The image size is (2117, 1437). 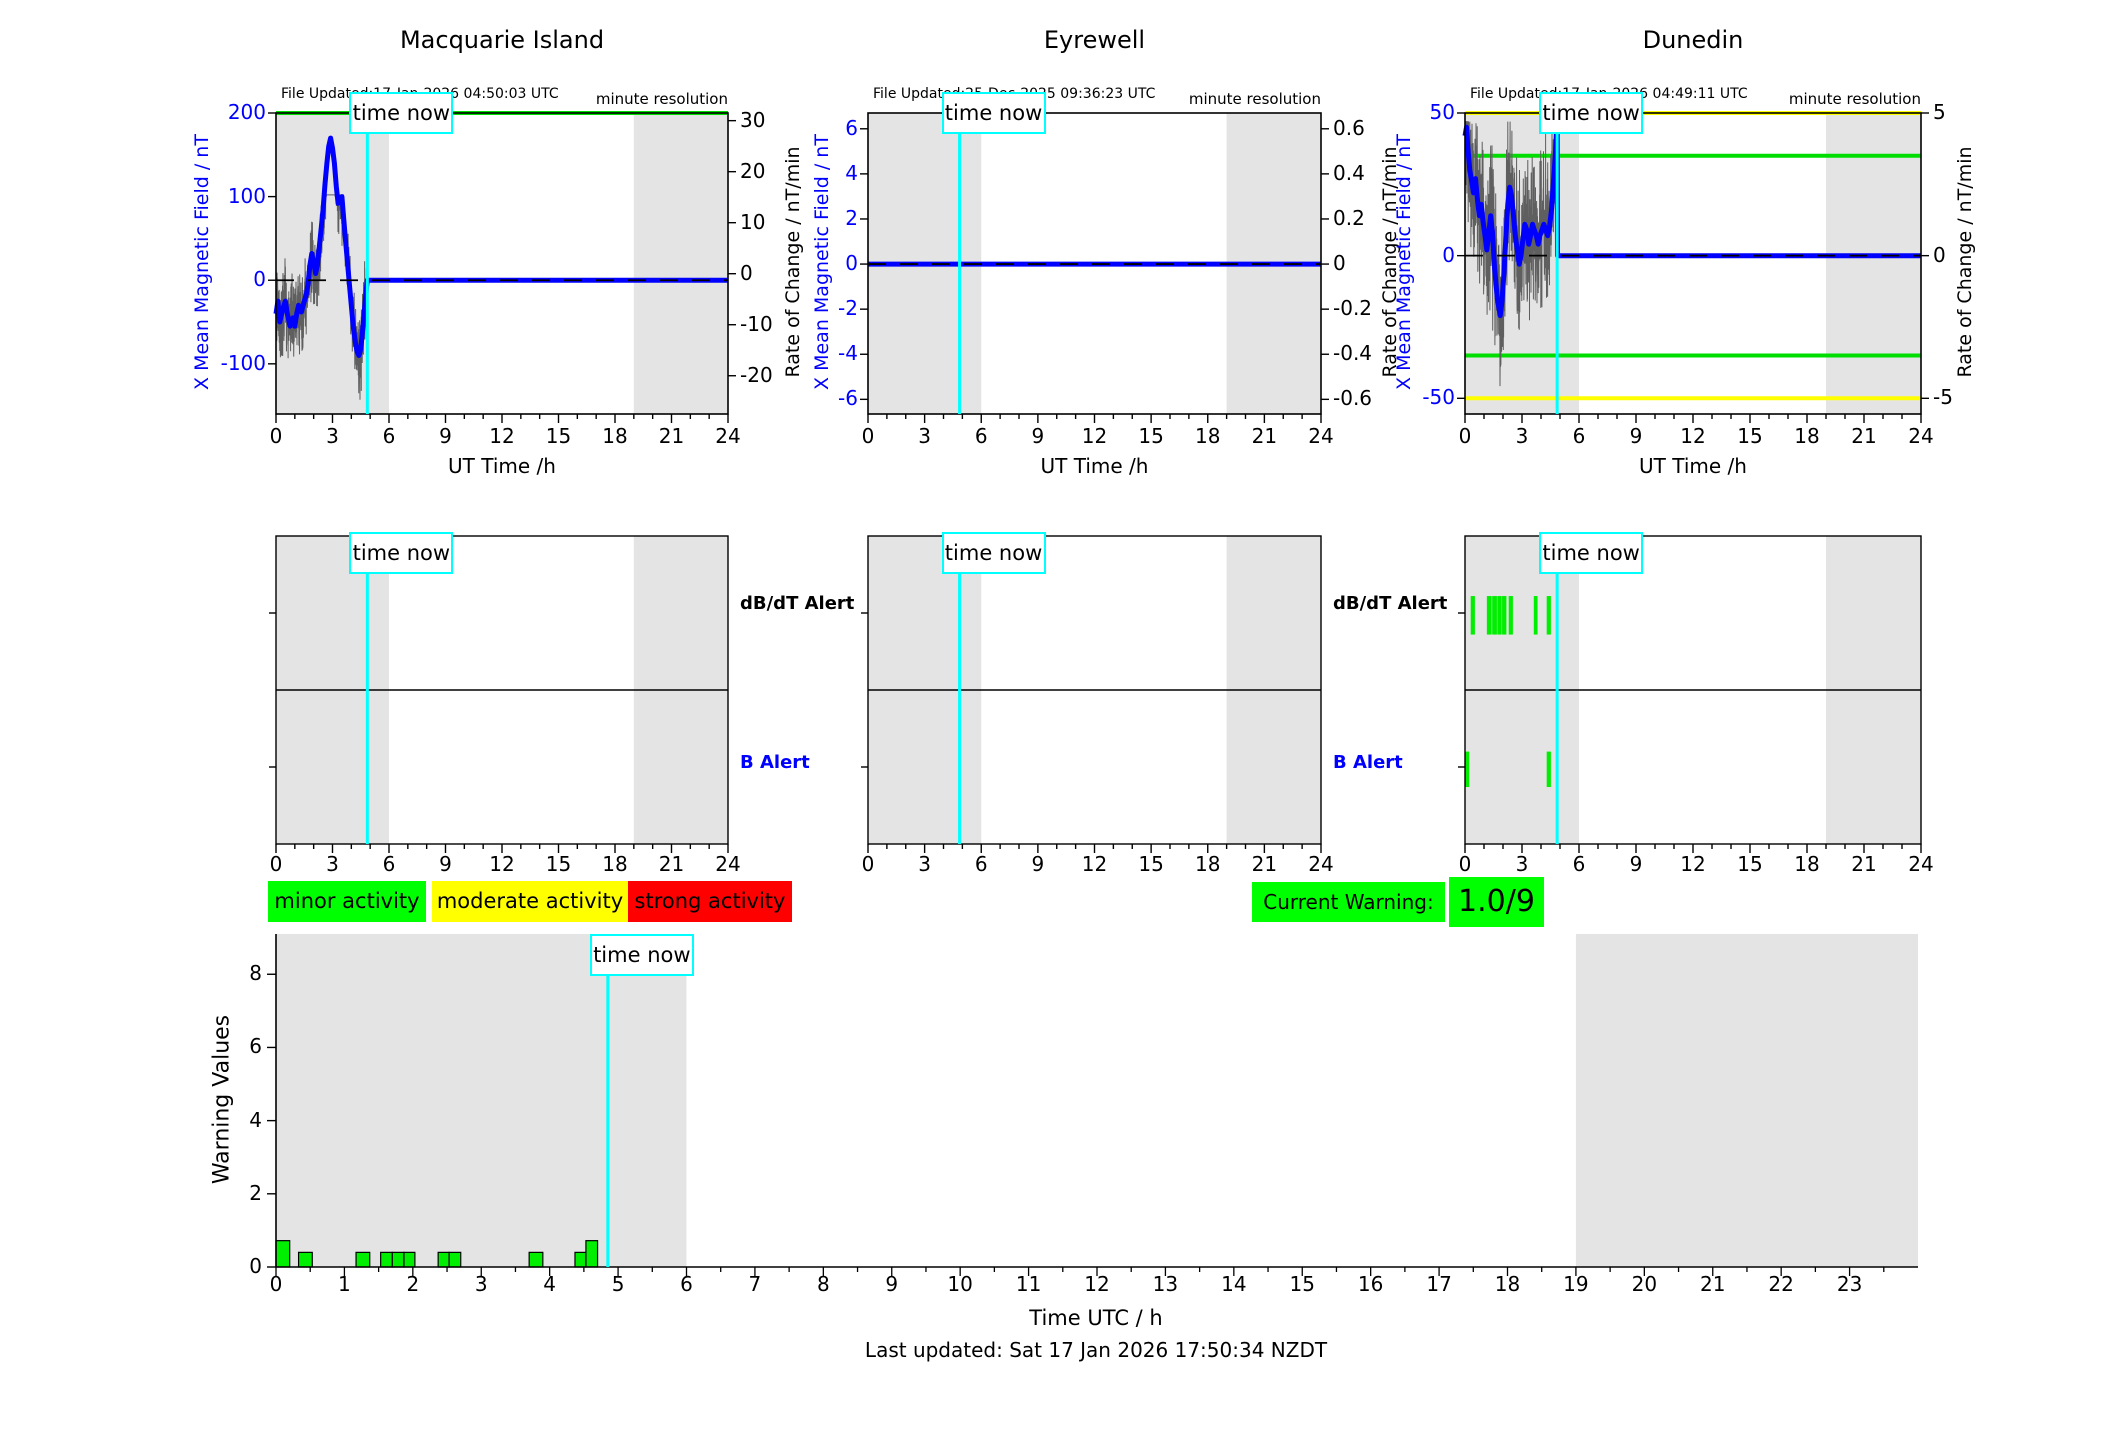 What do you see at coordinates (1353, 353) in the screenshot?
I see `y-right-tick-label: -0.4` at bounding box center [1353, 353].